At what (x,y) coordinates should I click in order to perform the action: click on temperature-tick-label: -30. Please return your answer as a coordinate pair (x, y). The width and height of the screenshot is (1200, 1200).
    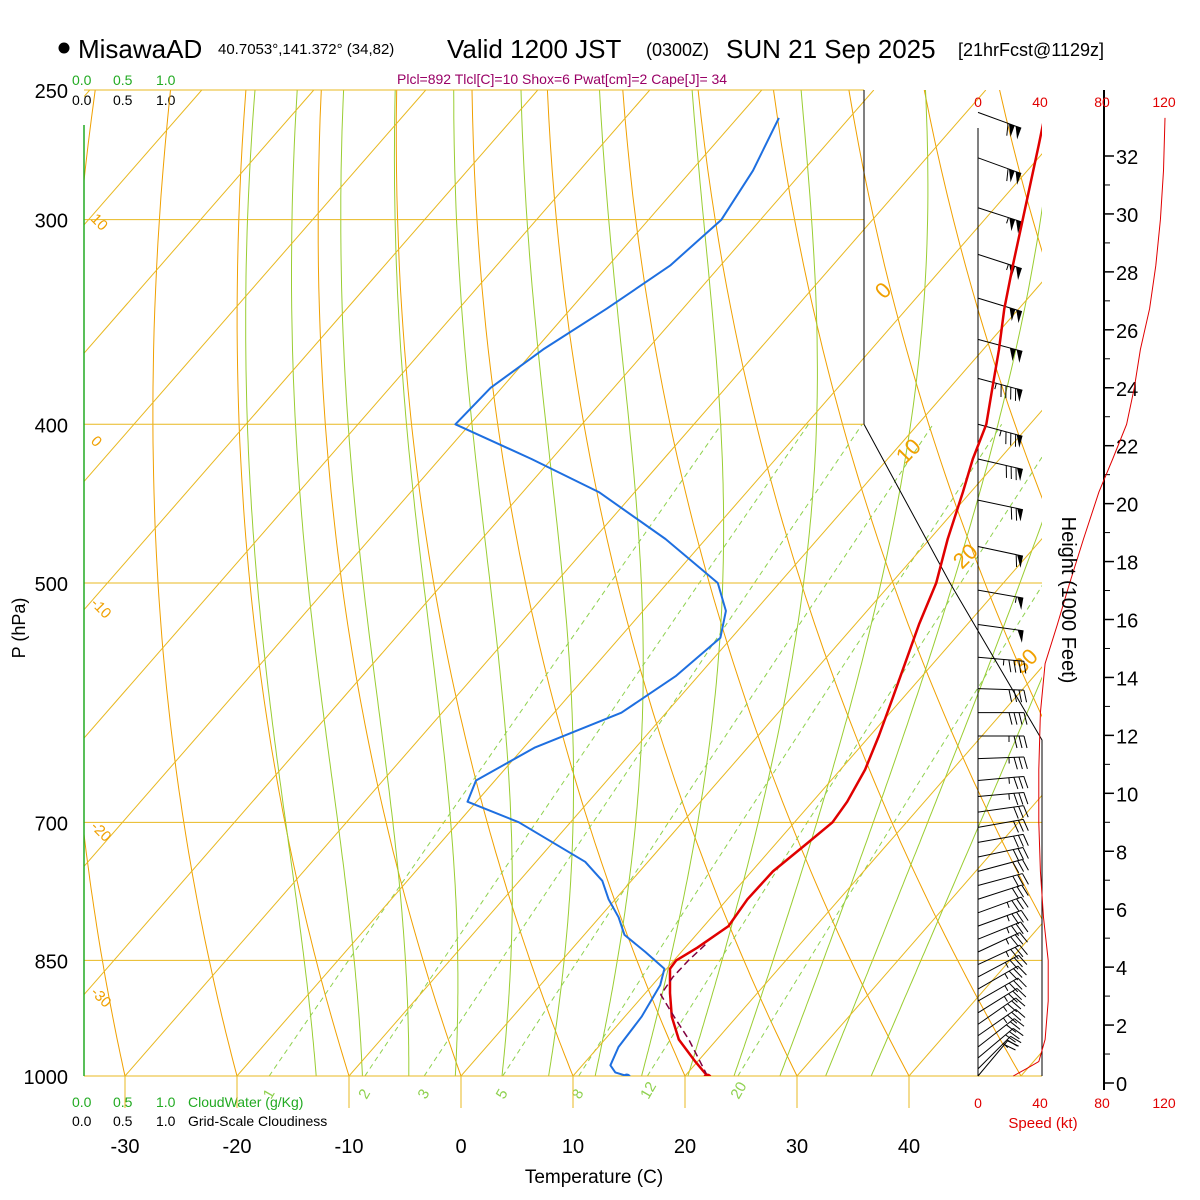
    Looking at the image, I should click on (125, 1147).